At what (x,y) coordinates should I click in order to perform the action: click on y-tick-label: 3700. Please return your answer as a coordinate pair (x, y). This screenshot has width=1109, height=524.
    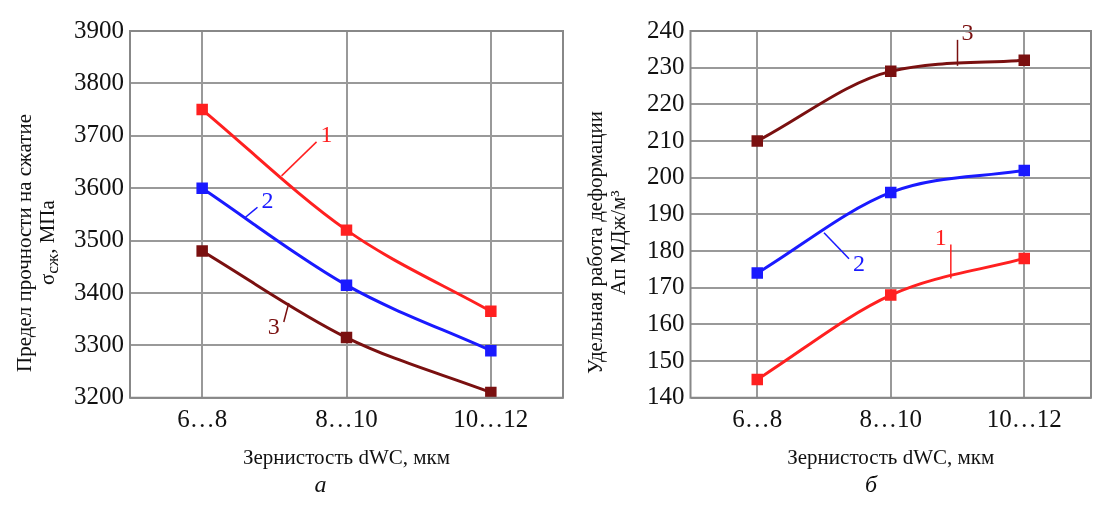
    Looking at the image, I should click on (99, 134).